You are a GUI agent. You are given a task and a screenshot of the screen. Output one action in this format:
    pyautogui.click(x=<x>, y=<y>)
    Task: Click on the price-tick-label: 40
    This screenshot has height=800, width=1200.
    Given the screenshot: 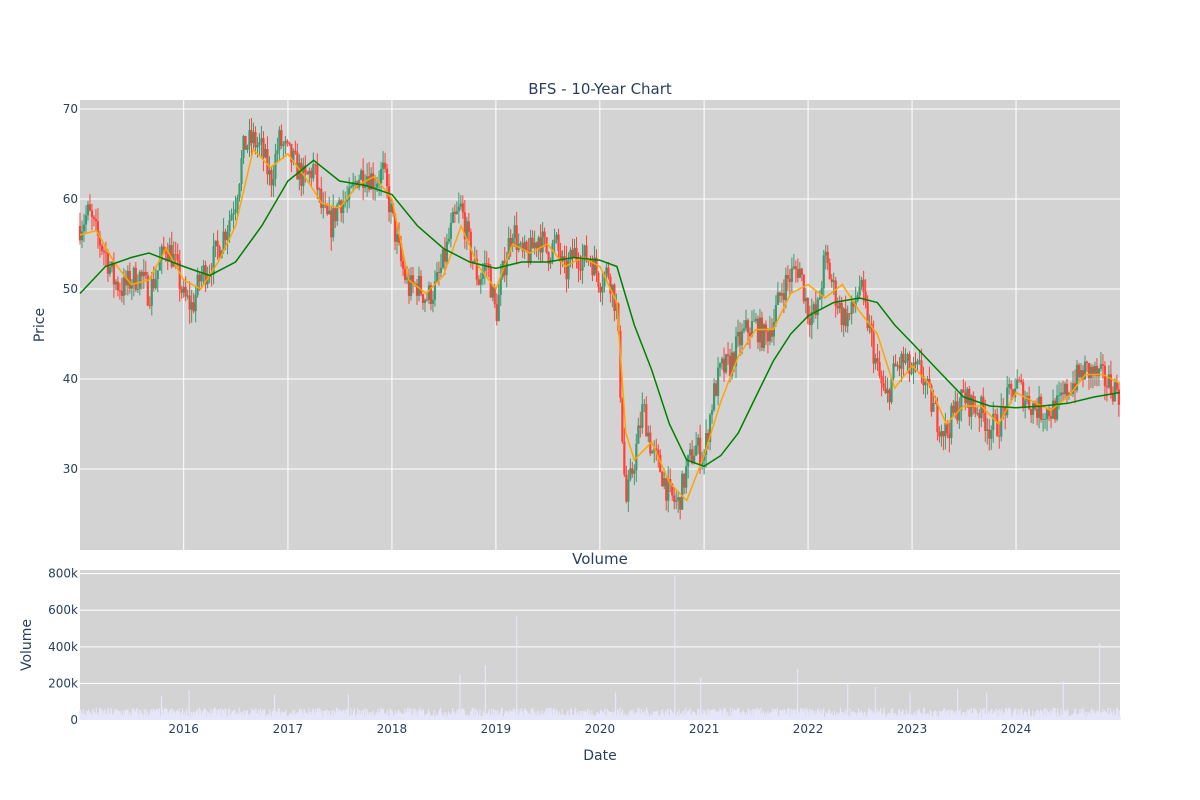 What is the action you would take?
    pyautogui.click(x=70, y=379)
    